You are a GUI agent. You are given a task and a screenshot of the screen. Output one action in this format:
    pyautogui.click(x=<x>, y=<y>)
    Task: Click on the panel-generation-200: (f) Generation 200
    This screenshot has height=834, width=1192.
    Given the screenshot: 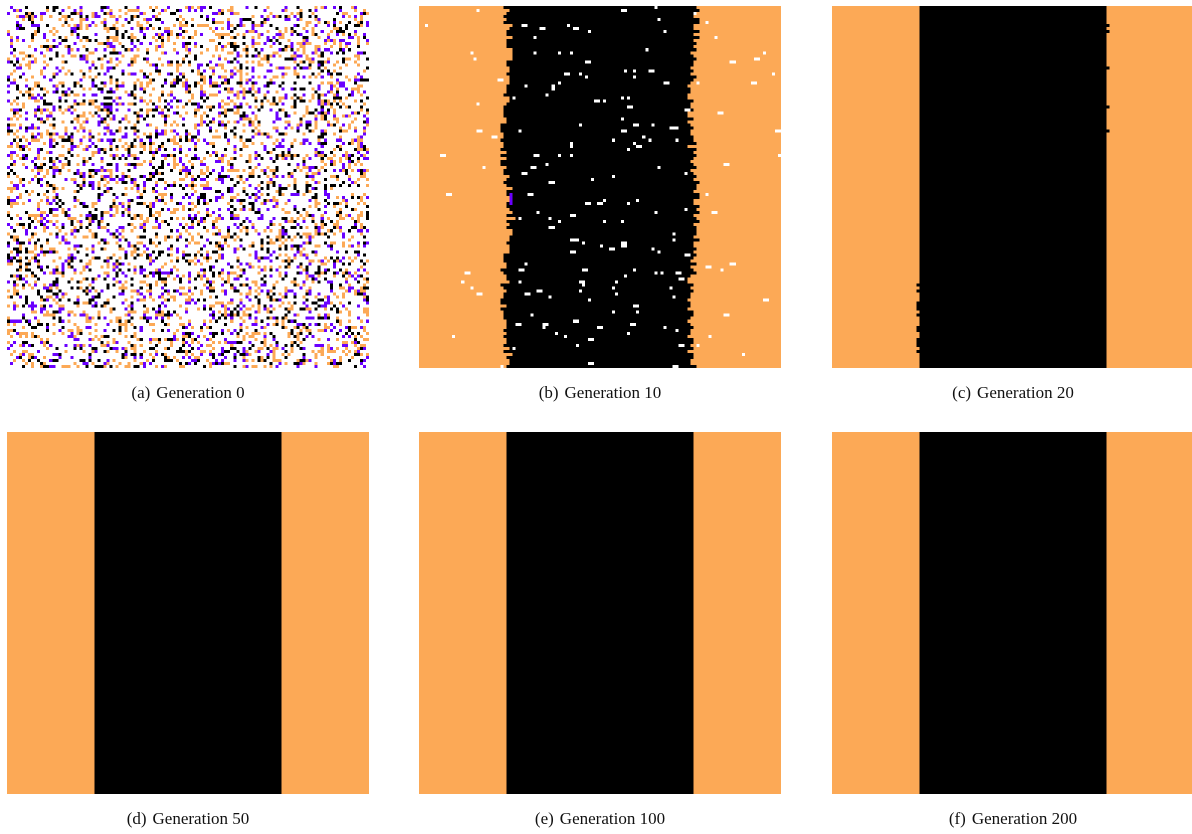 What is the action you would take?
    pyautogui.click(x=1012, y=630)
    